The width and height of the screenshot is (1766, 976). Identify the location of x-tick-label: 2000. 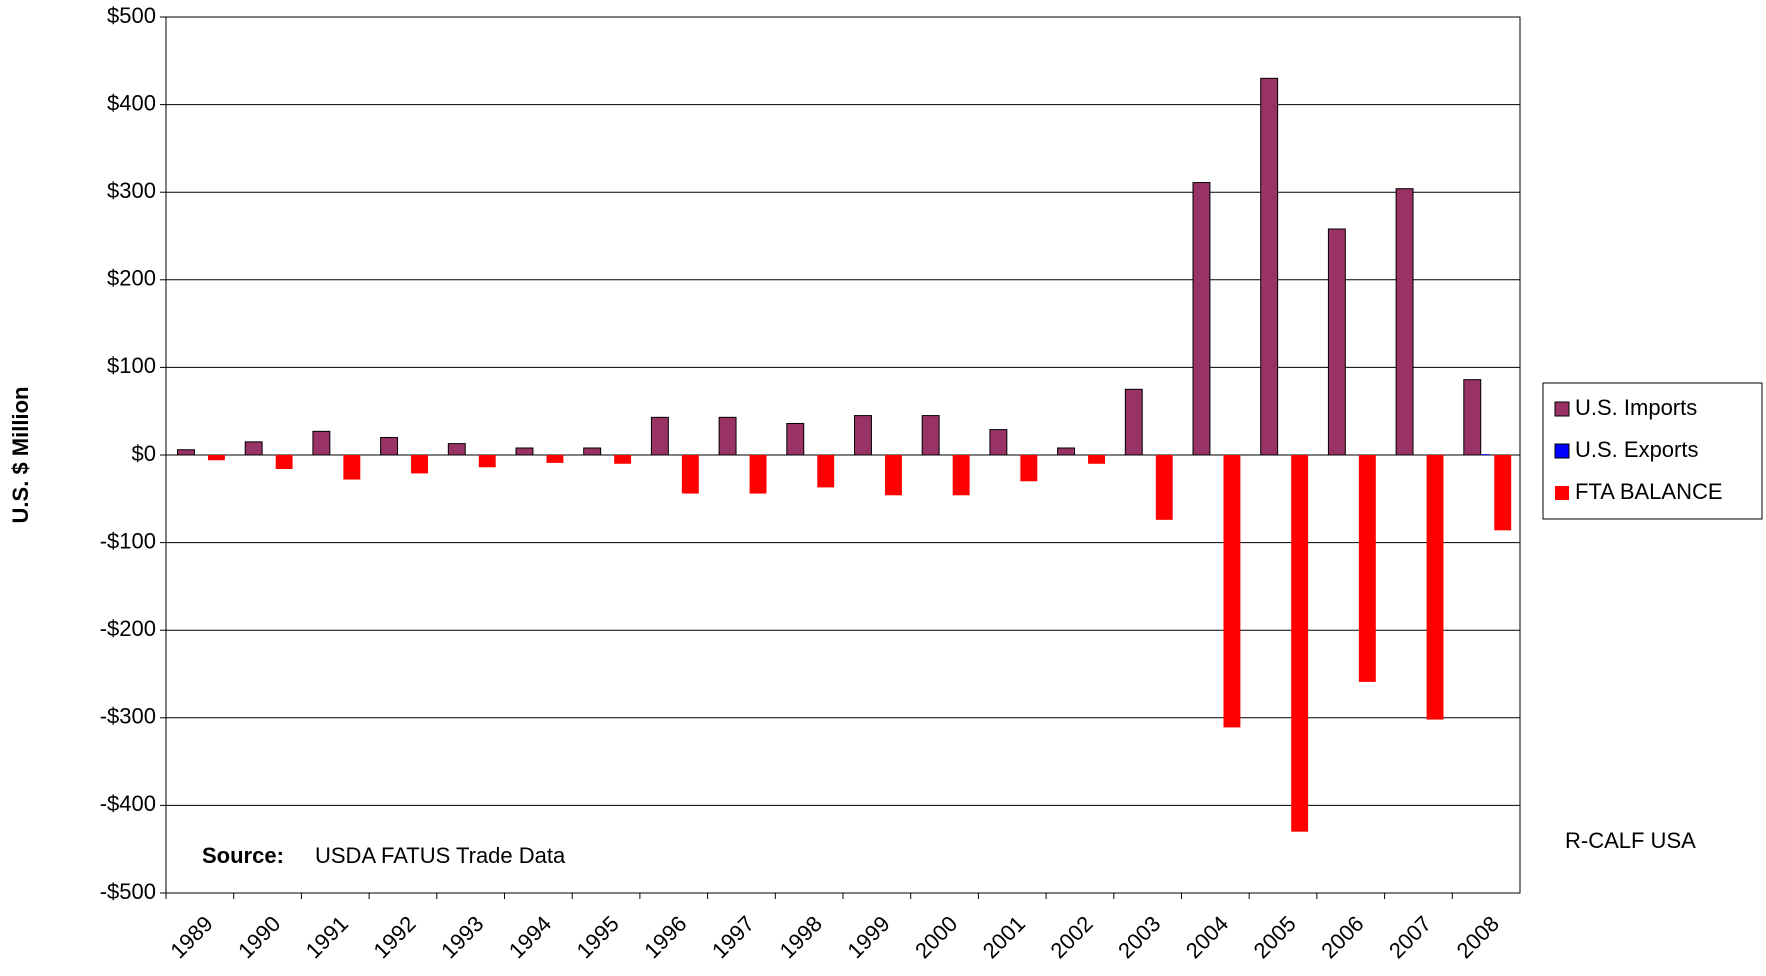
(936, 937).